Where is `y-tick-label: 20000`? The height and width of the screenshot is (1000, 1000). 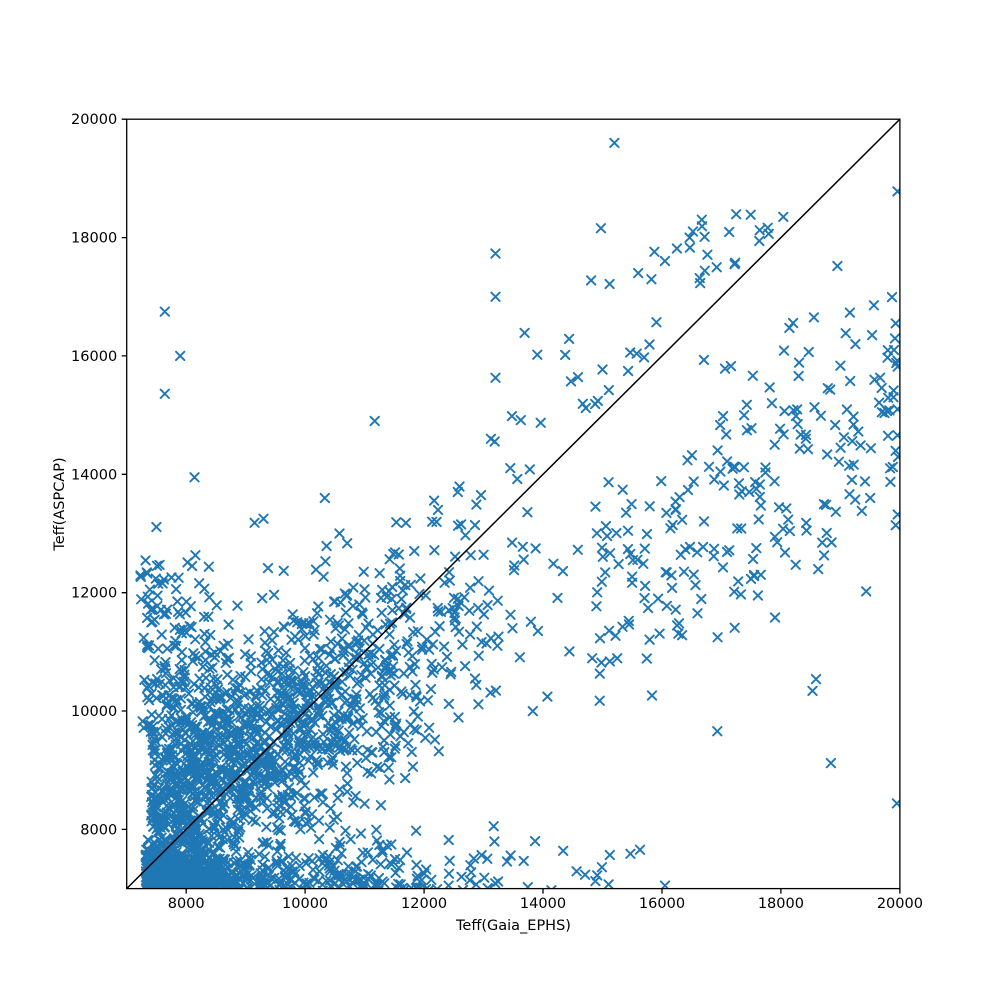
y-tick-label: 20000 is located at coordinates (94, 120).